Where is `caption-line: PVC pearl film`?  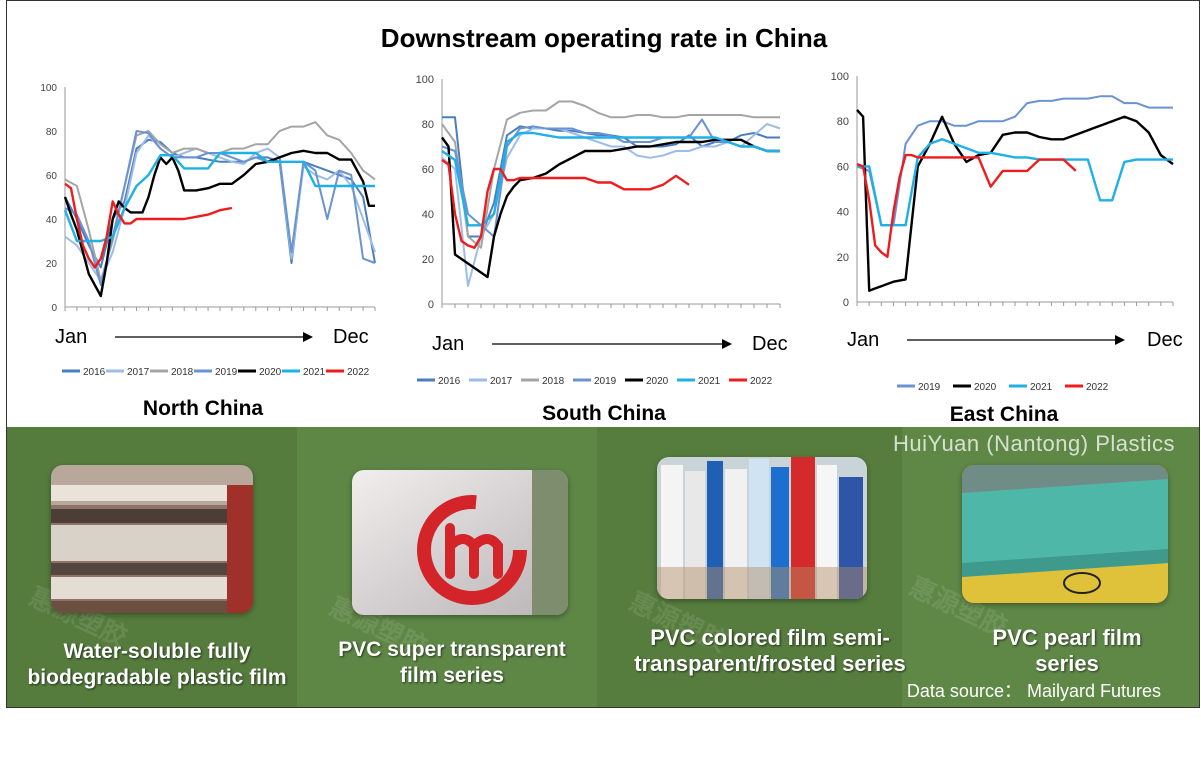
caption-line: PVC pearl film is located at coordinates (1067, 637).